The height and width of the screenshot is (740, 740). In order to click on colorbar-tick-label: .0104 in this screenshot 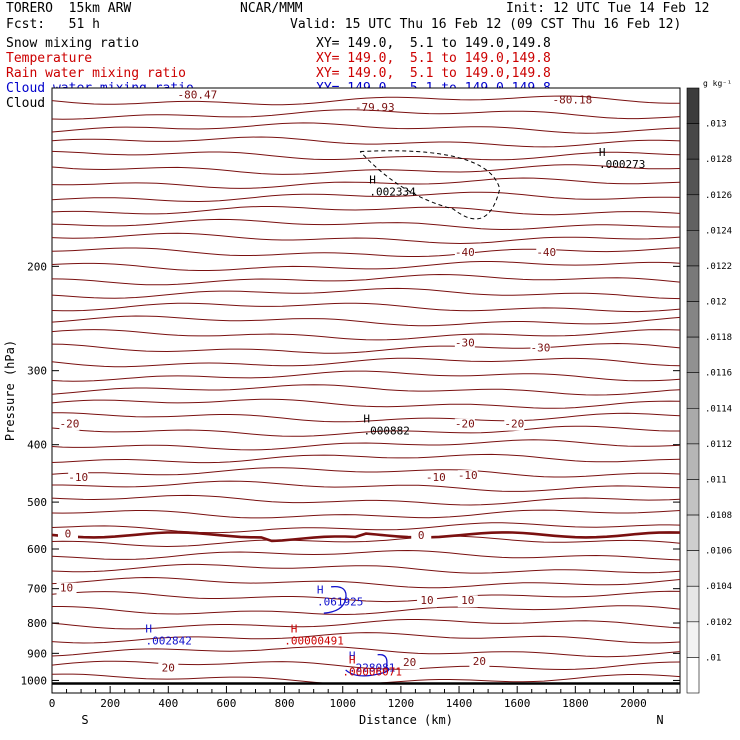, I will do `click(718, 587)`.